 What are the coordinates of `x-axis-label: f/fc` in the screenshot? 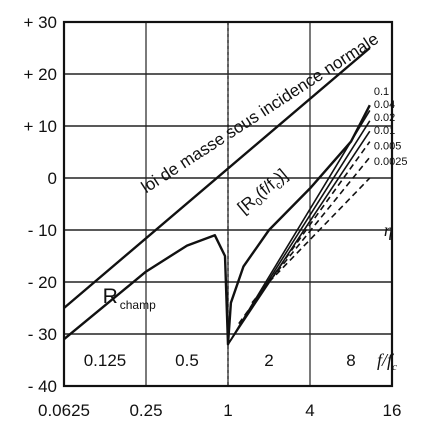 It's located at (387, 361).